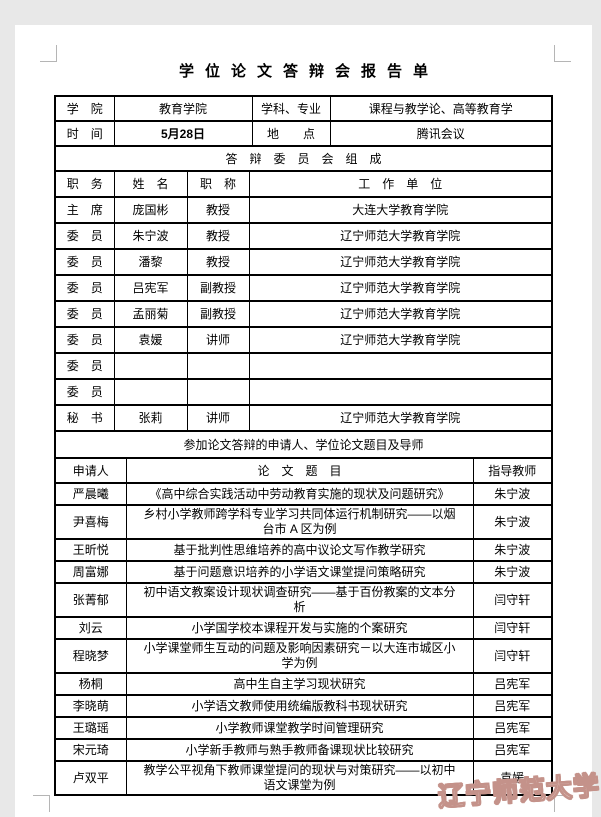 This screenshot has width=601, height=817. I want to click on name-cell: 朱宁波, so click(150, 236).